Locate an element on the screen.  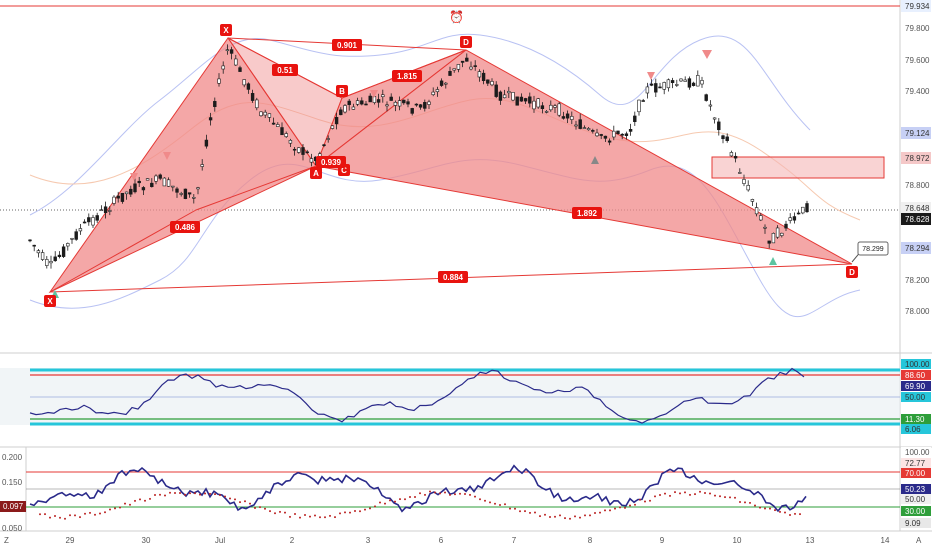
target-price-callout: 78.299 is located at coordinates (870, 252).